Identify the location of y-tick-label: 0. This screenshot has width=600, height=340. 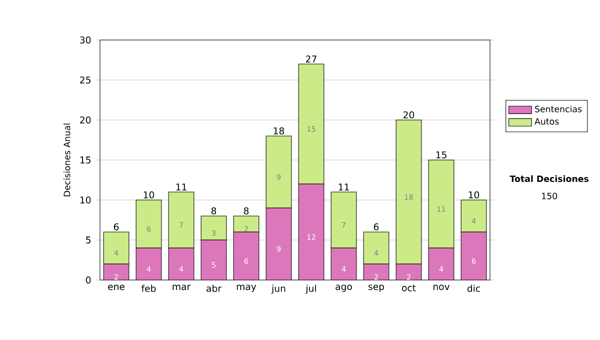
(88, 280).